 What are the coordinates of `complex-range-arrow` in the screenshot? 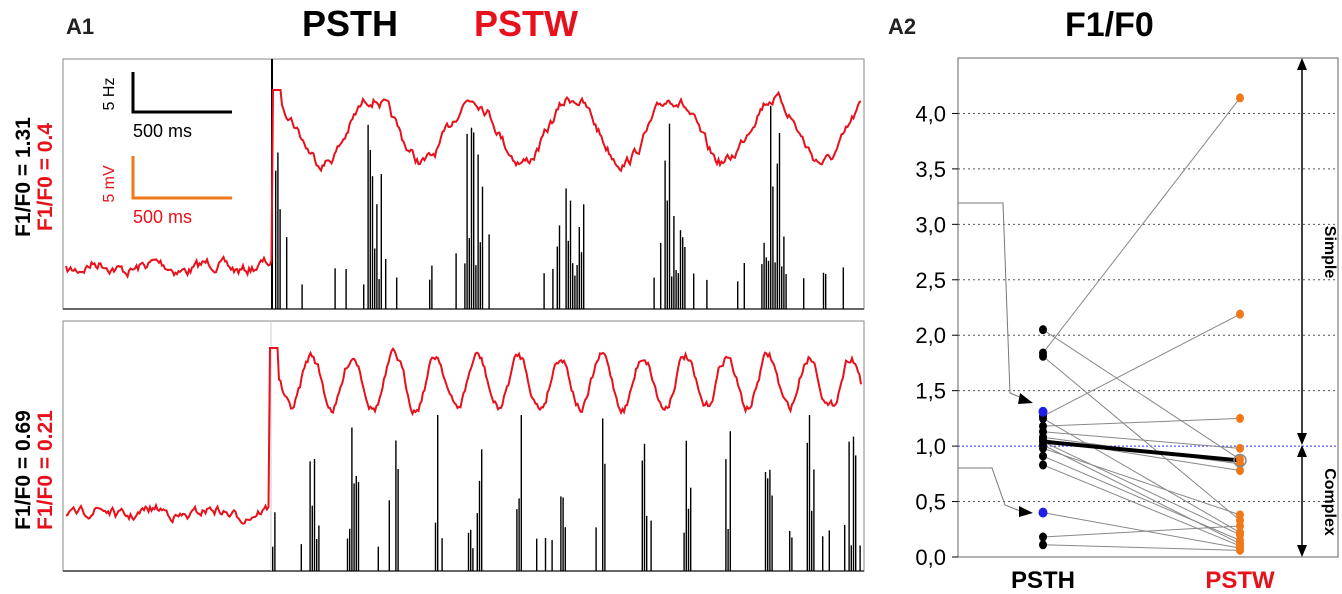 It's located at (1302, 501).